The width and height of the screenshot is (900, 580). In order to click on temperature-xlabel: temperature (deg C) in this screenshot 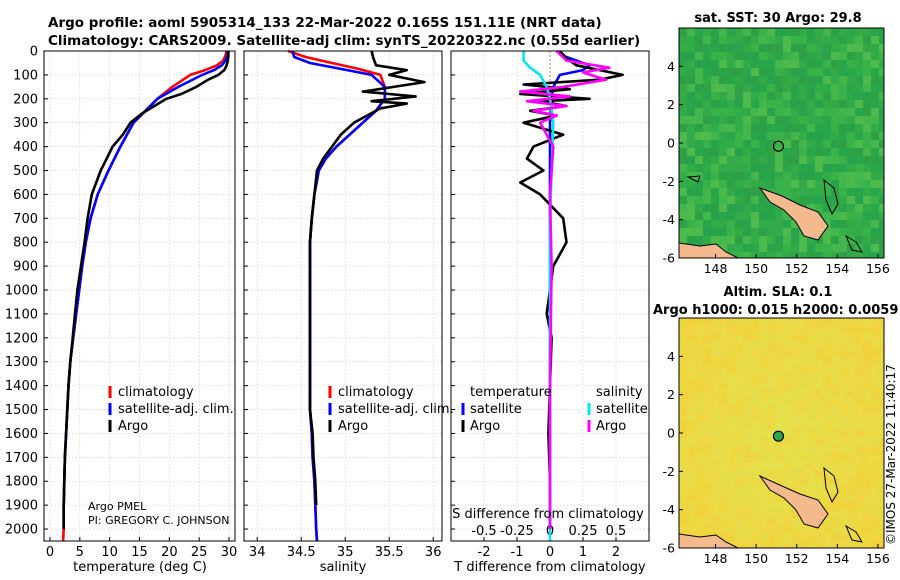, I will do `click(140, 567)`.